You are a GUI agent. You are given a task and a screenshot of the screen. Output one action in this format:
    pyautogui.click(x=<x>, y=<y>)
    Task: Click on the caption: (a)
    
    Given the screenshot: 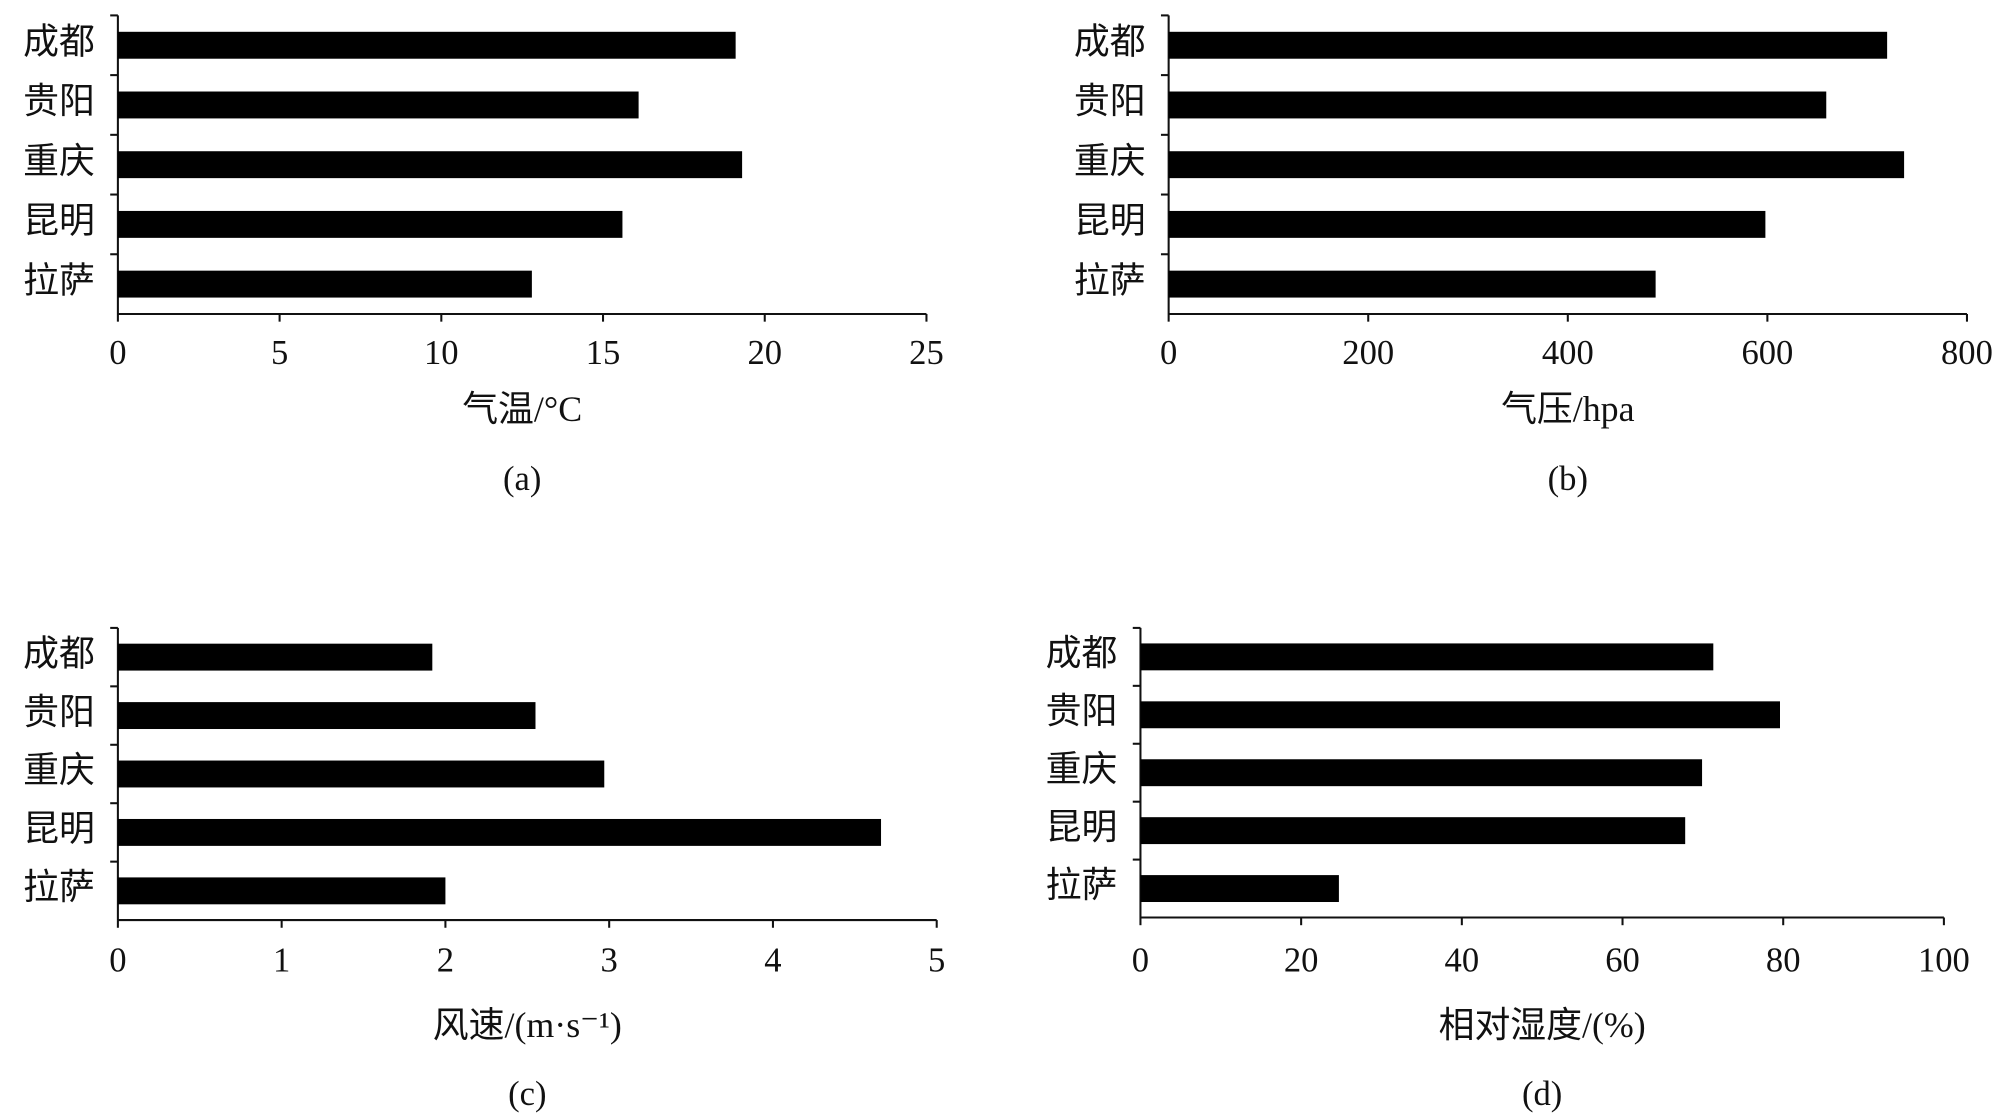 What is the action you would take?
    pyautogui.click(x=522, y=479)
    